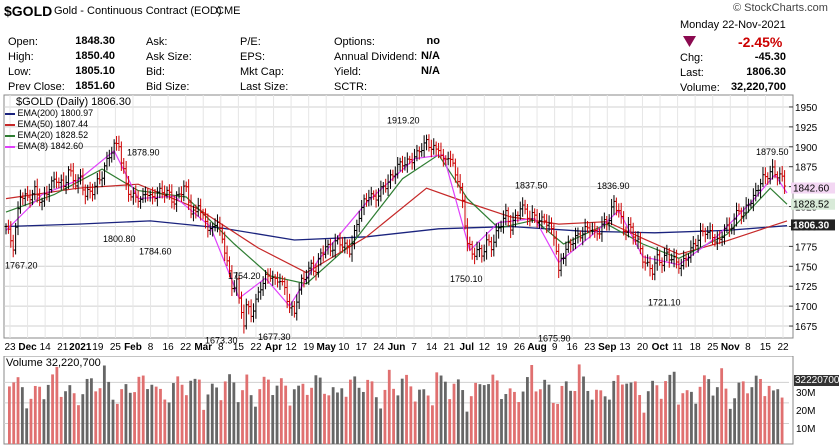 This screenshot has width=839, height=446. I want to click on price-panel-title: $GOLD (Daily) 1806.30, so click(73, 102).